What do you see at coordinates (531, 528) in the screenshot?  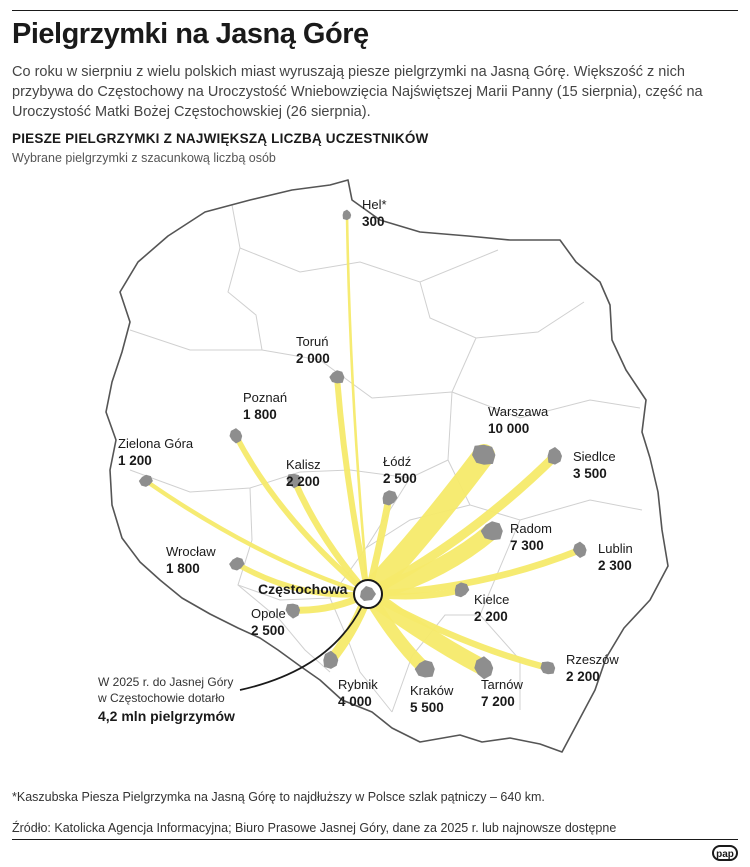 I see `city-name-radom: Radom` at bounding box center [531, 528].